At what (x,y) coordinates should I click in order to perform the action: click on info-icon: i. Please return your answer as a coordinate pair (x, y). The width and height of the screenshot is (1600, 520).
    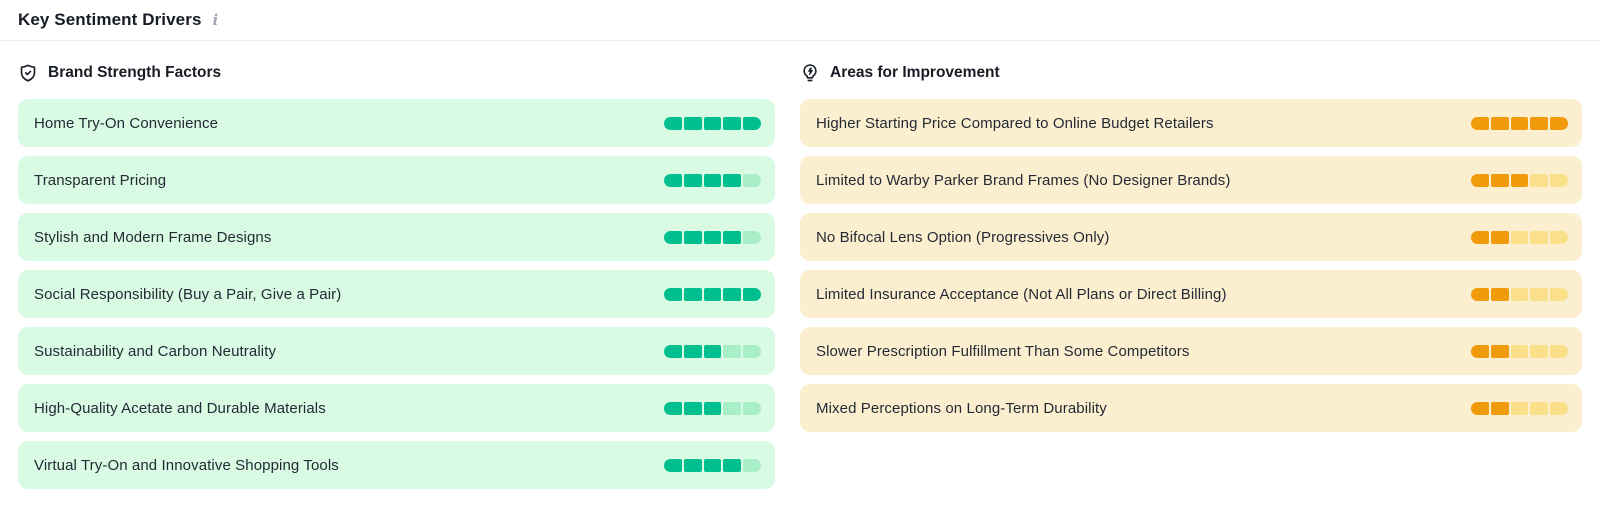
    Looking at the image, I should click on (215, 19).